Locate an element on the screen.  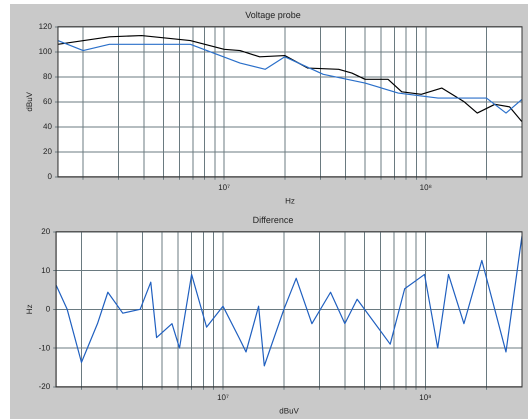
y-tick-label: -20 is located at coordinates (44, 387).